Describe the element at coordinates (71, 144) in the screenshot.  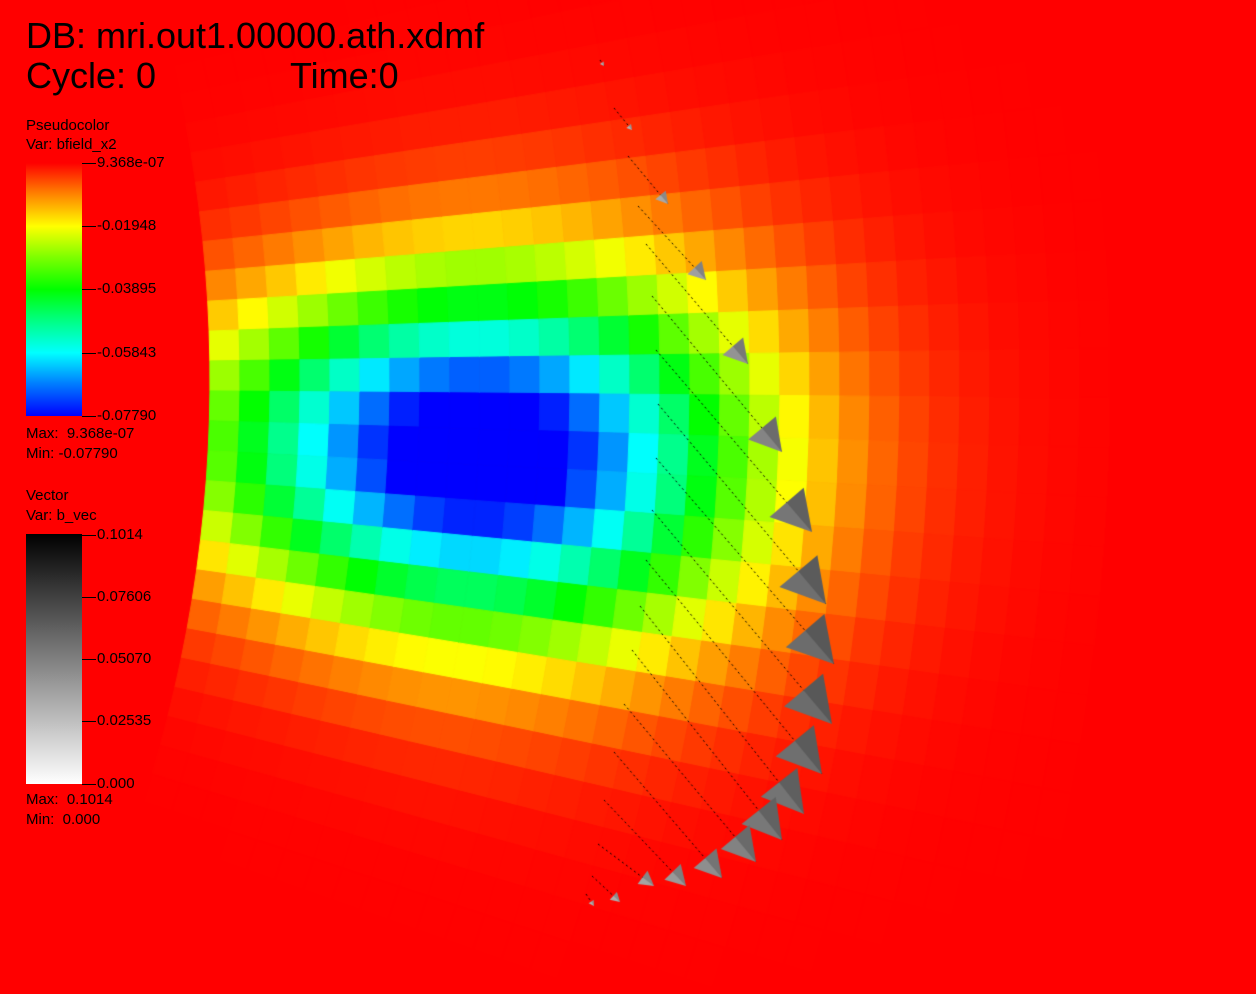
I see `pseudocolor-var: Var: bfield_x2` at that location.